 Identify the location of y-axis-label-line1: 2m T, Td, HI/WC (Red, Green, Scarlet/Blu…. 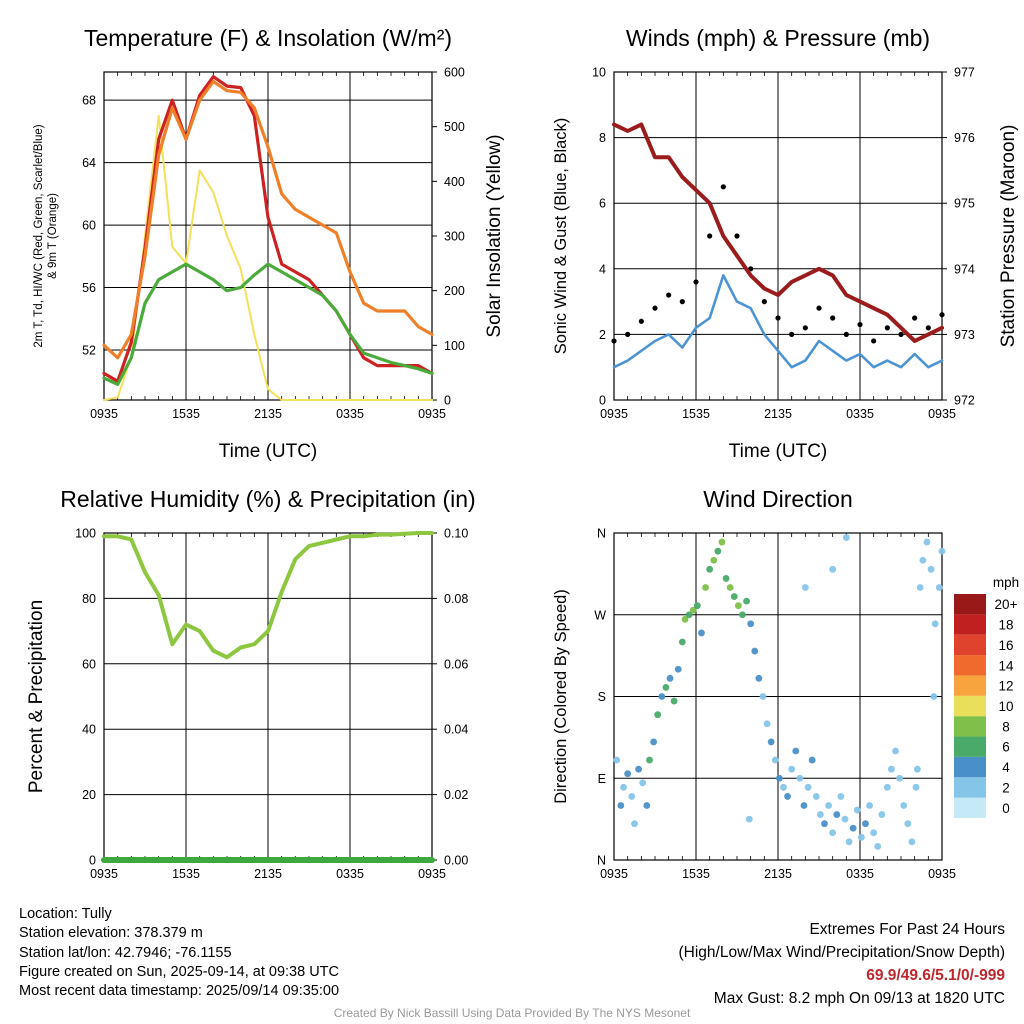
(39, 235).